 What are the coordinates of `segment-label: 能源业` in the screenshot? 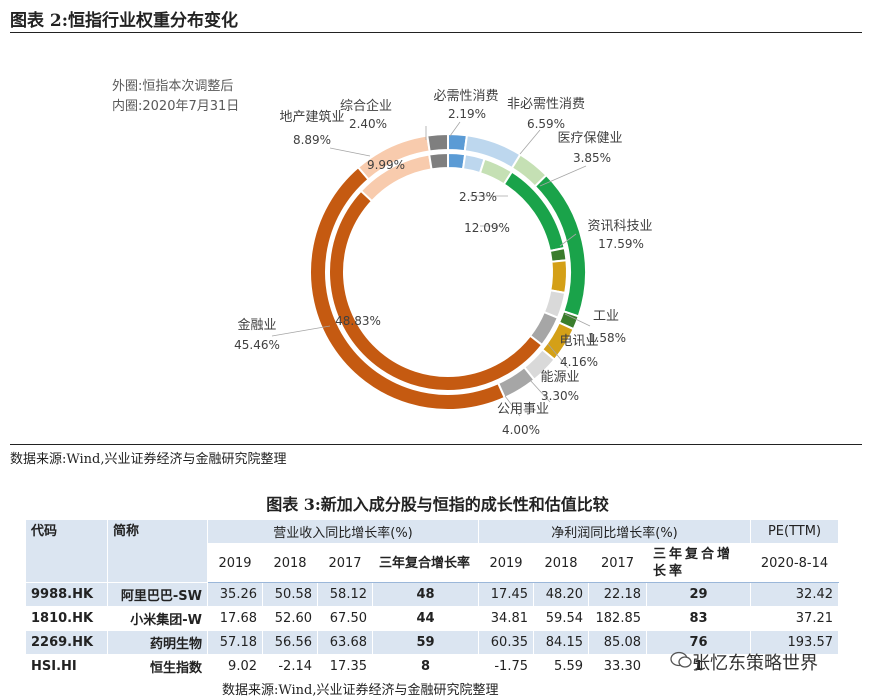 It's located at (559, 377).